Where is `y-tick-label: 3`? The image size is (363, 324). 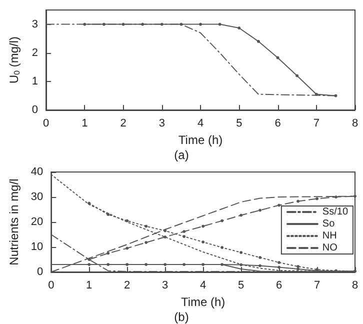
y-tick-label: 3 is located at coordinates (35, 24).